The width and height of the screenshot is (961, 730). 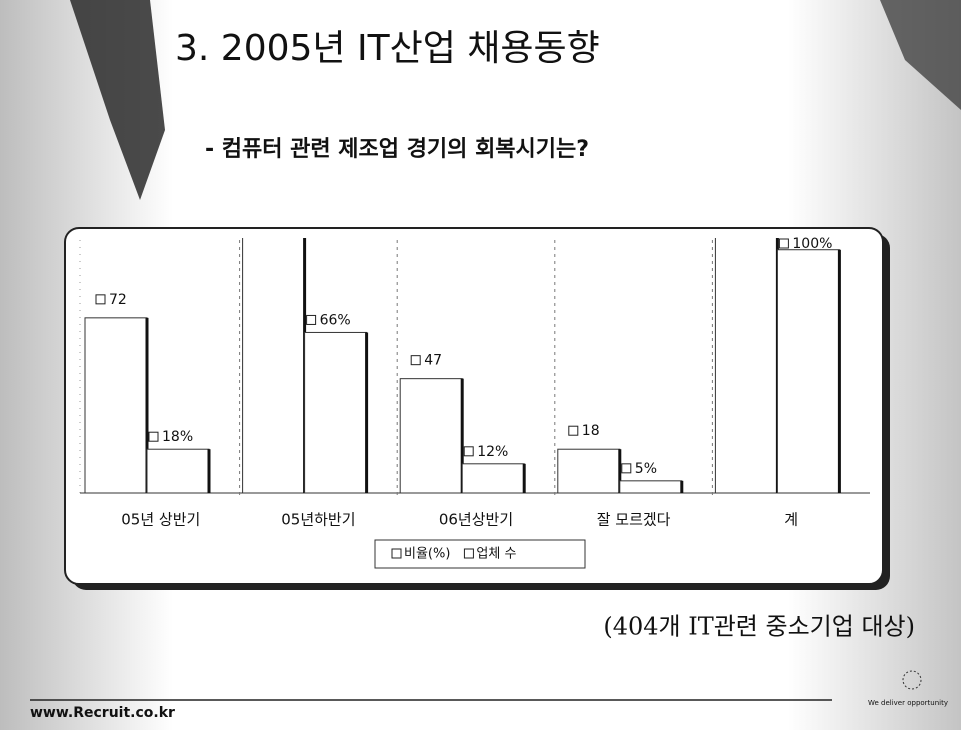 What do you see at coordinates (102, 713) in the screenshot?
I see `footer-url: www.Recruit.co.kr` at bounding box center [102, 713].